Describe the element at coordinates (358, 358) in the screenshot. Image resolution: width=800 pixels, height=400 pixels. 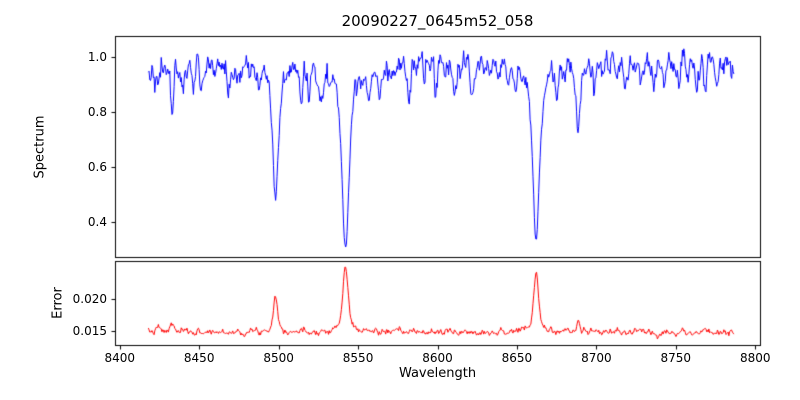
I see `x-tick-label: 8550` at that location.